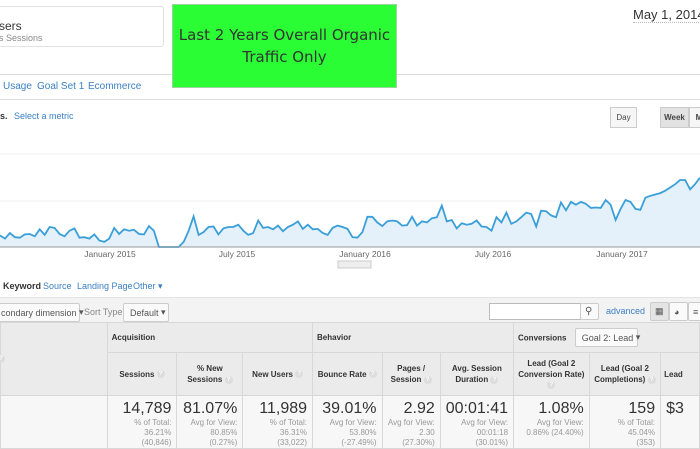  Describe the element at coordinates (54, 422) in the screenshot. I see `totals-dimension-cell` at that location.